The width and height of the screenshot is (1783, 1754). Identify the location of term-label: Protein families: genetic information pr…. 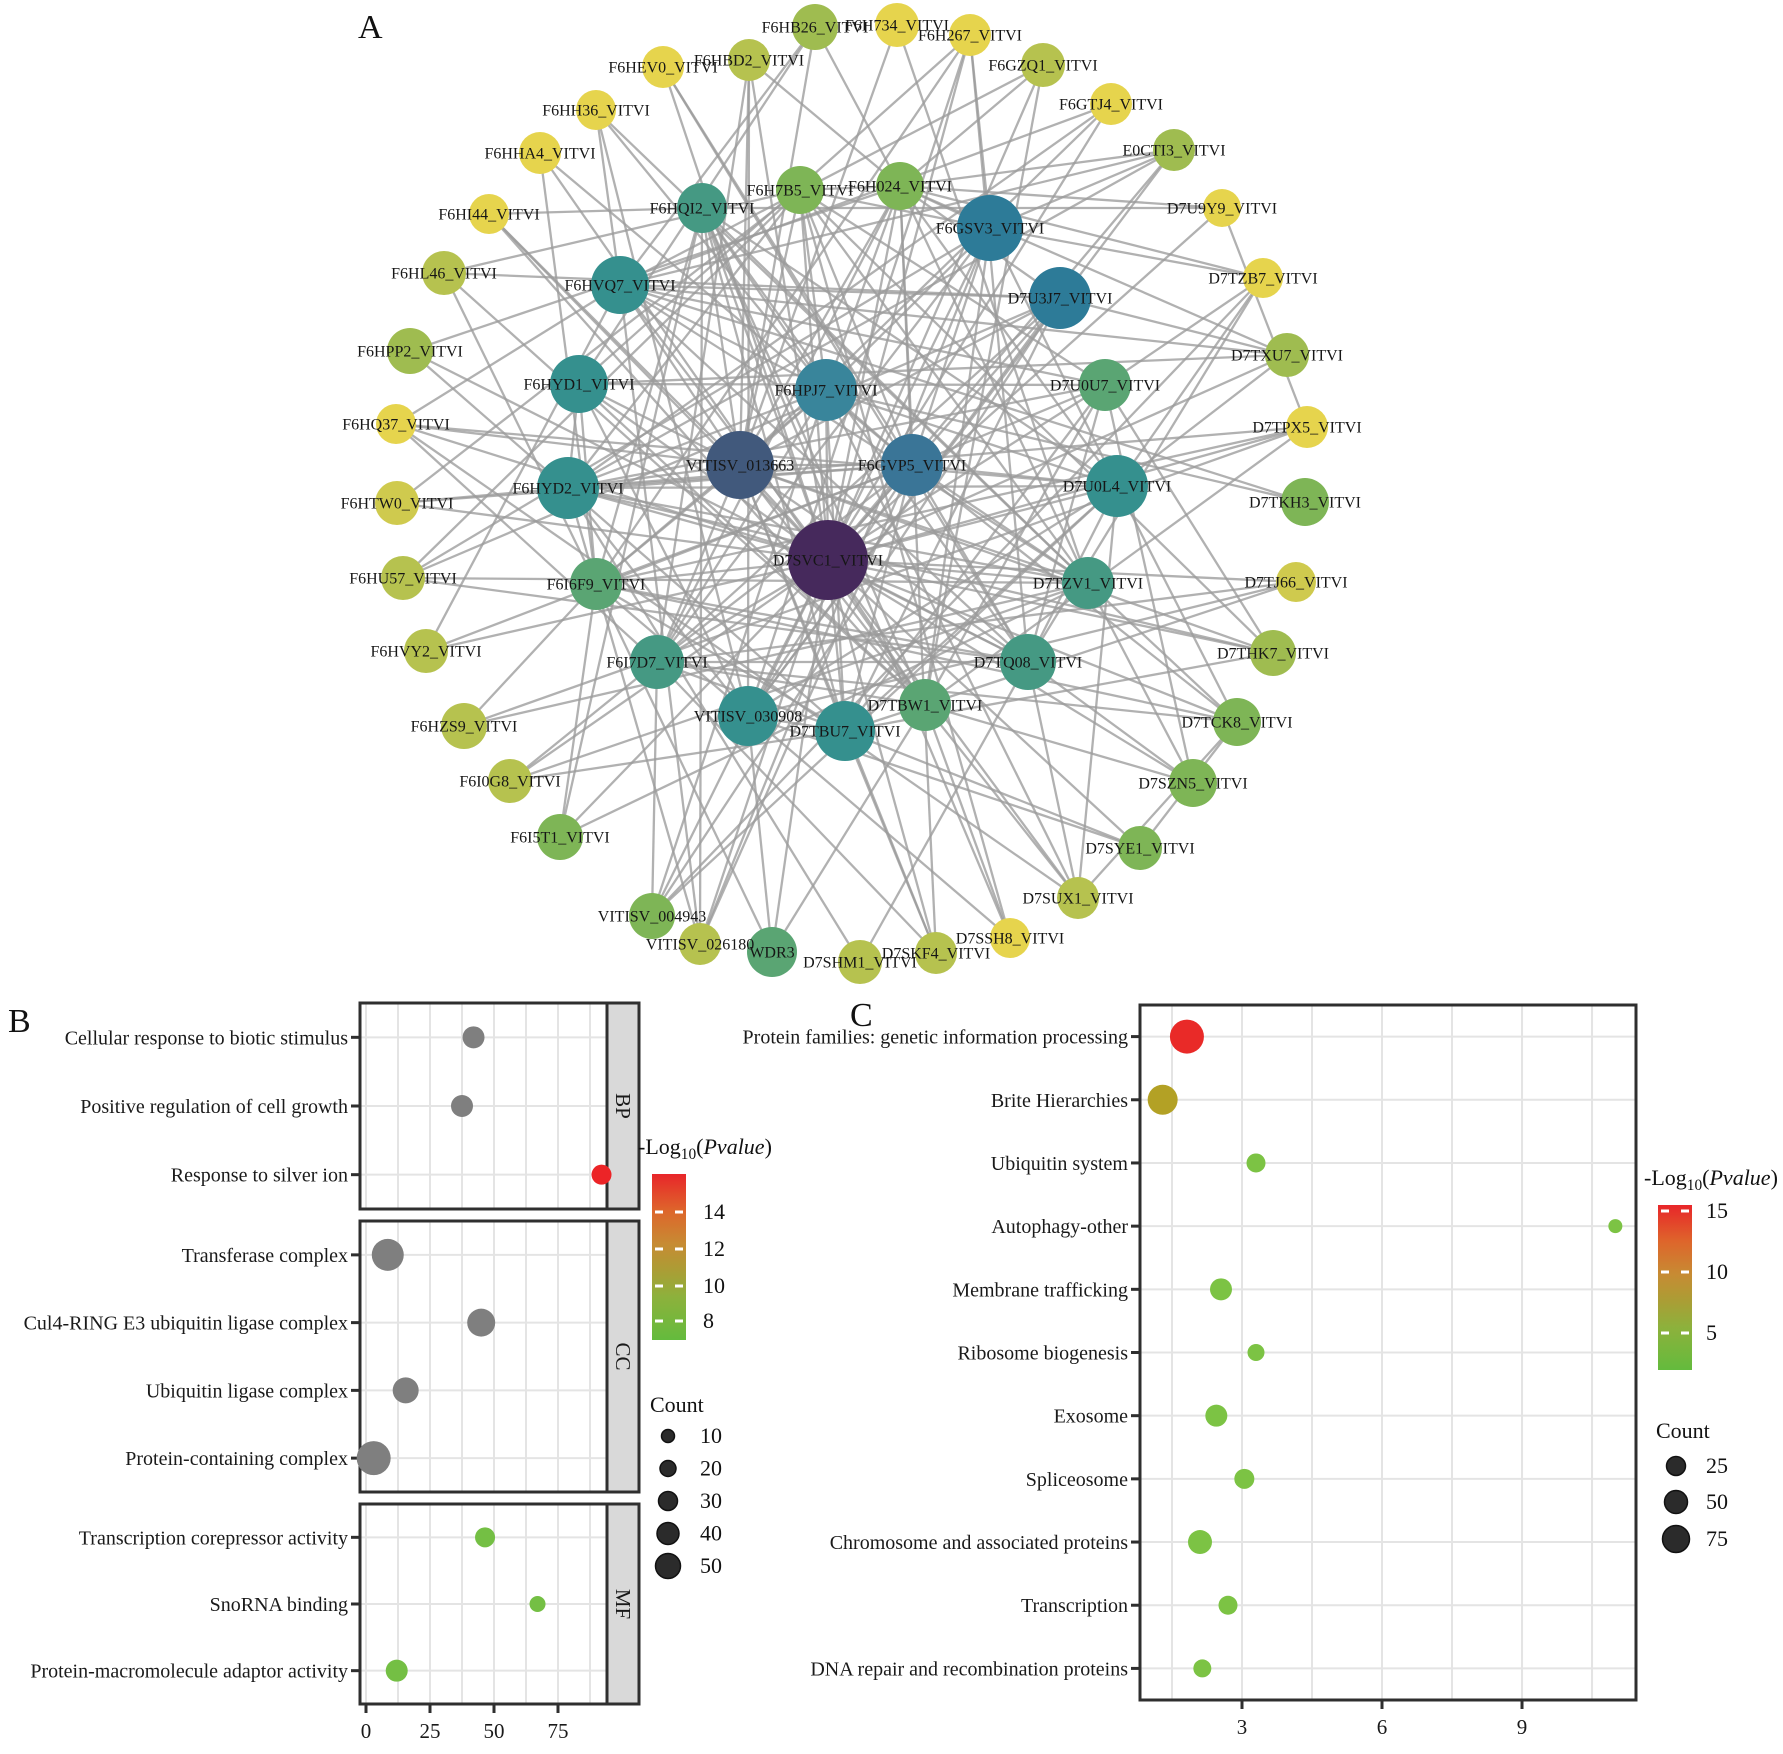
(935, 1038).